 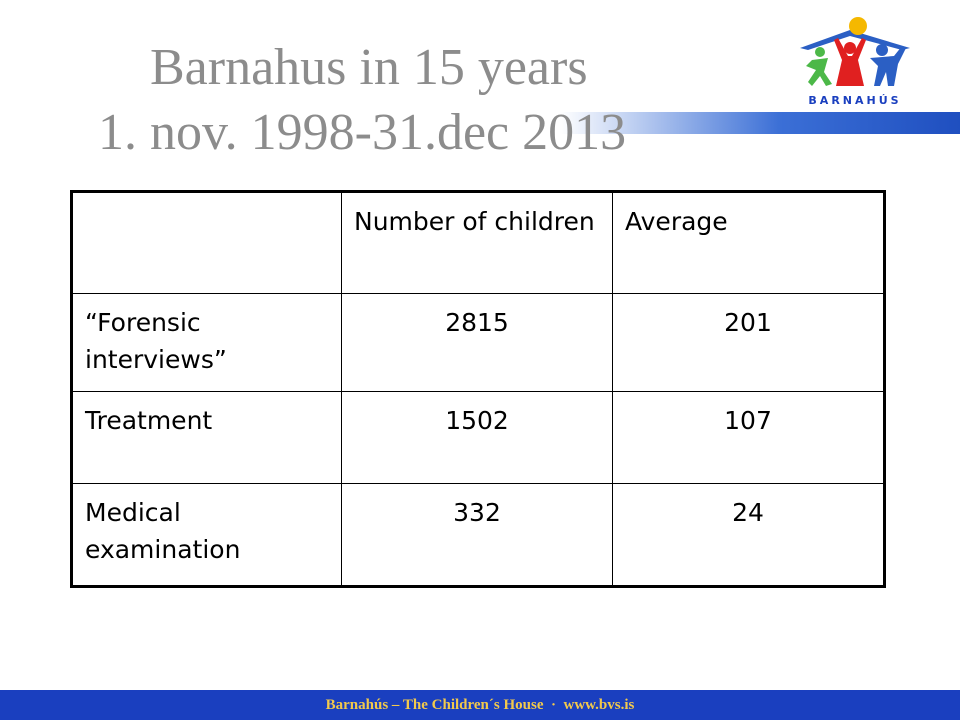 I want to click on table-row: Medical examination 332 24, so click(x=478, y=535).